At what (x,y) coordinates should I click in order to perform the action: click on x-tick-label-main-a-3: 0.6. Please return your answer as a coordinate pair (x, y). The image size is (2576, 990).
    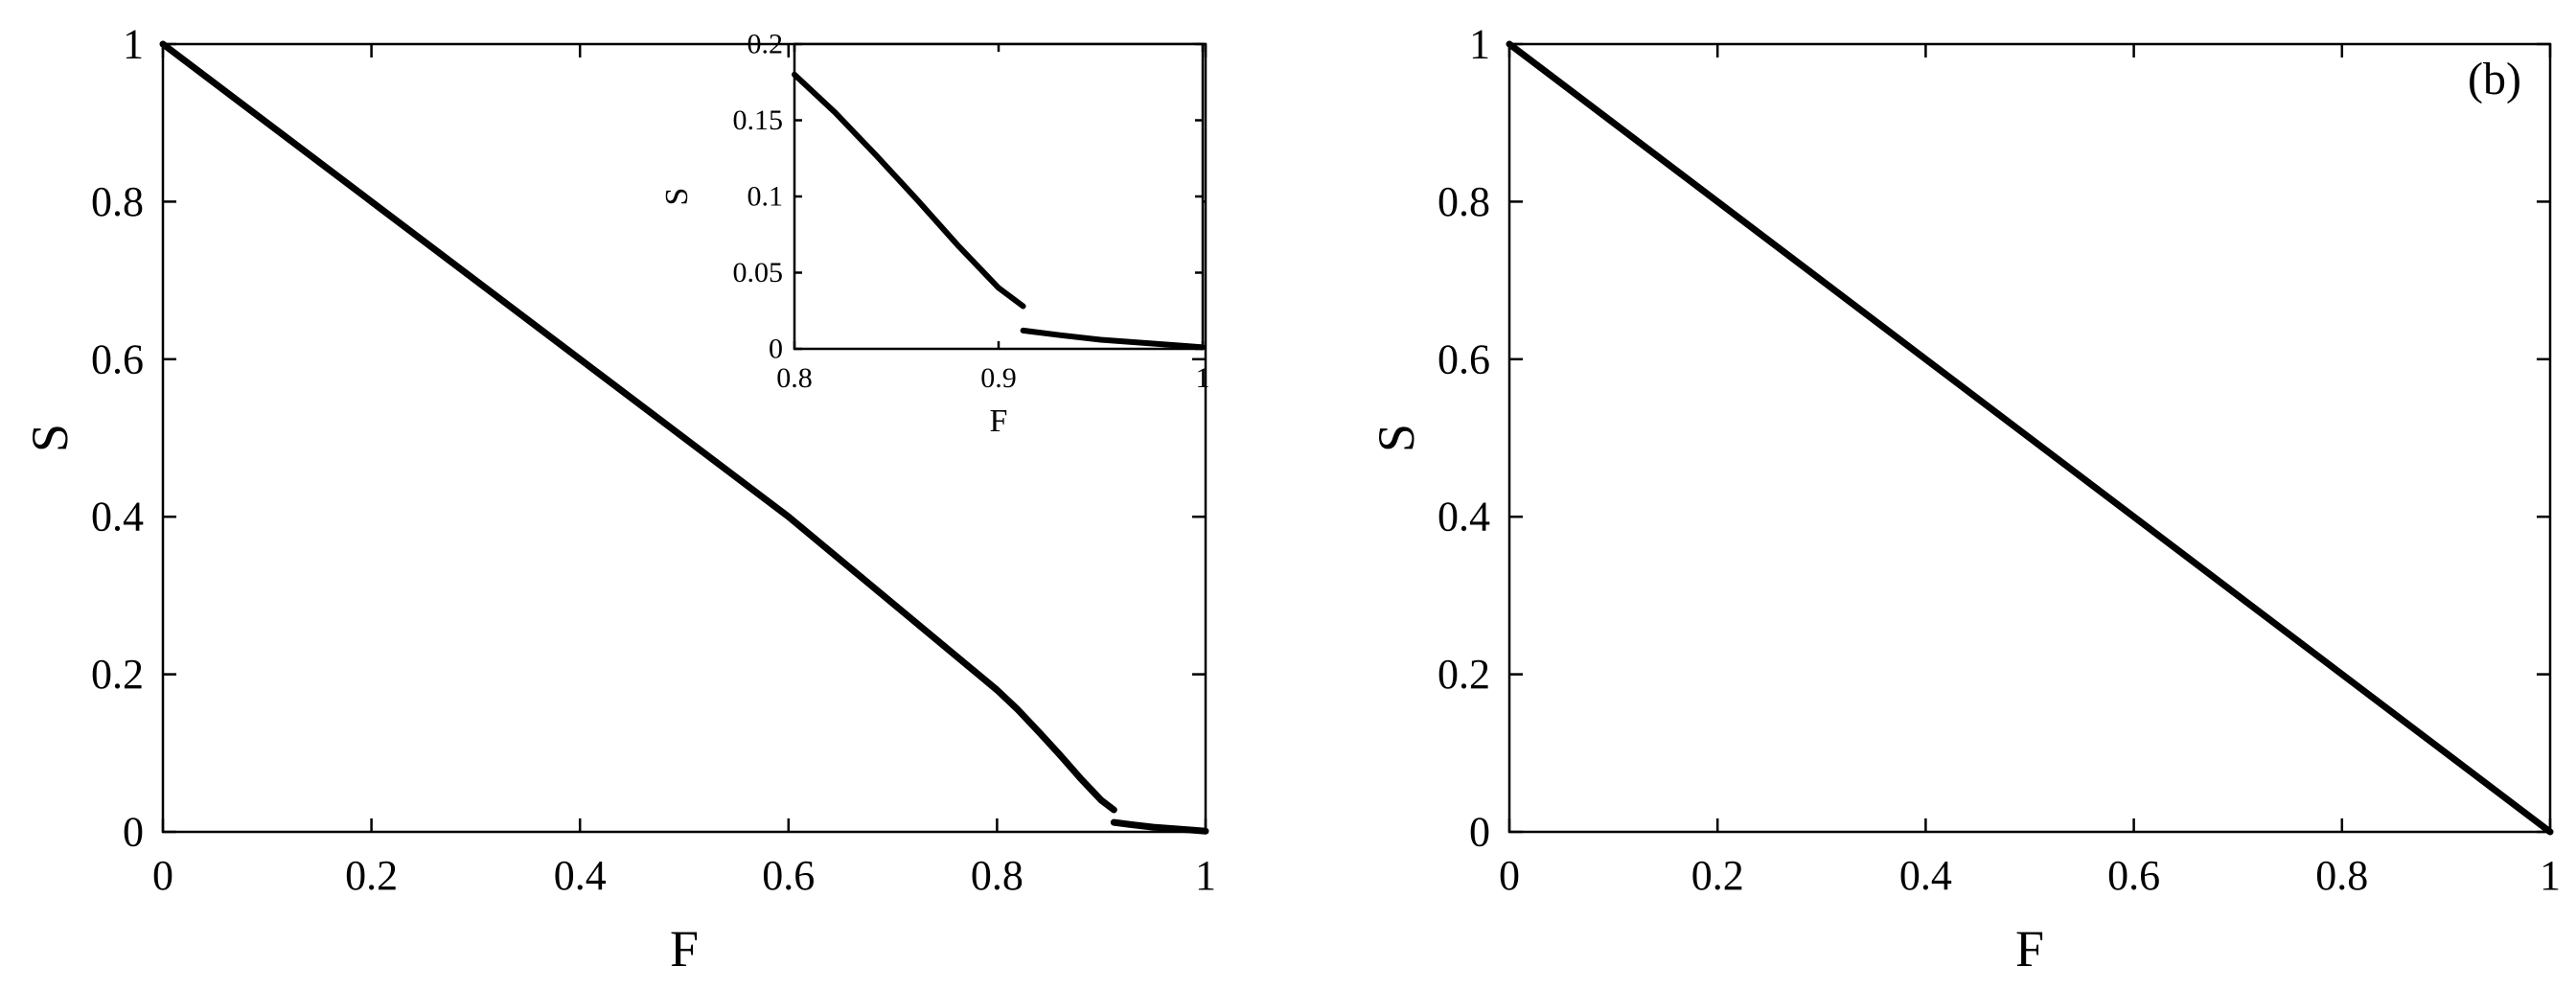
    Looking at the image, I should click on (788, 875).